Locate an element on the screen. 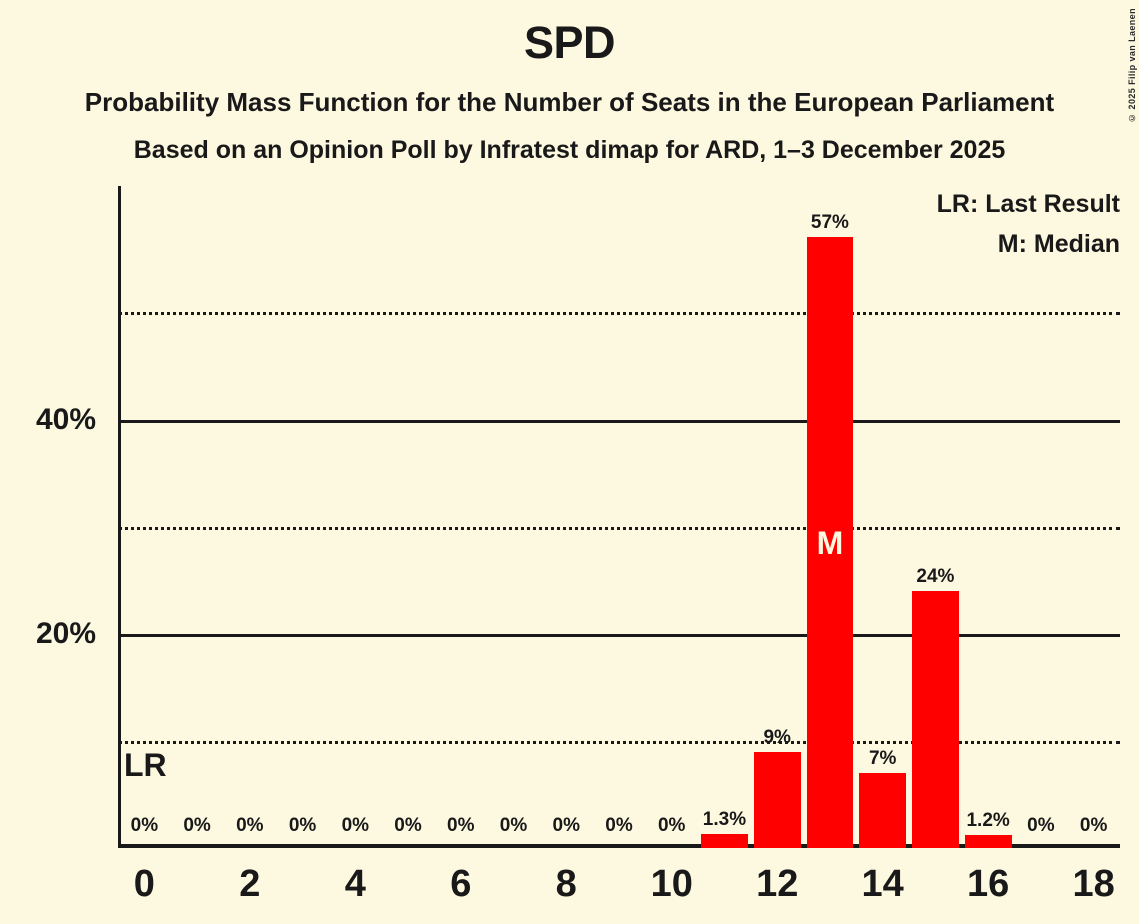 Image resolution: width=1139 pixels, height=924 pixels. bar-value-label: 9% is located at coordinates (777, 737).